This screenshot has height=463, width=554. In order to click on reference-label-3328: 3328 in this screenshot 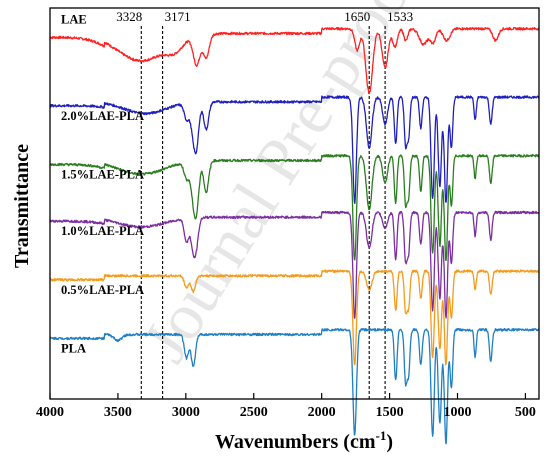, I will do `click(129, 16)`.